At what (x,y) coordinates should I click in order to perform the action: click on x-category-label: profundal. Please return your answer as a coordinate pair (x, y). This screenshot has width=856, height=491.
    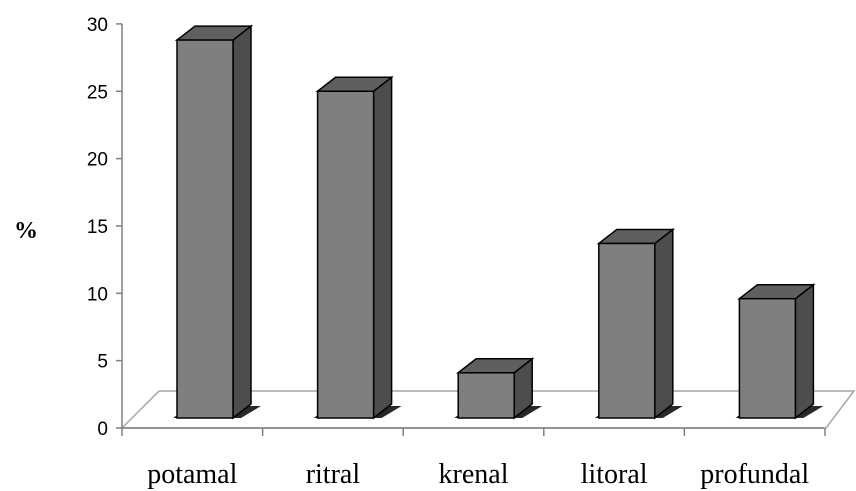
    Looking at the image, I should click on (754, 474).